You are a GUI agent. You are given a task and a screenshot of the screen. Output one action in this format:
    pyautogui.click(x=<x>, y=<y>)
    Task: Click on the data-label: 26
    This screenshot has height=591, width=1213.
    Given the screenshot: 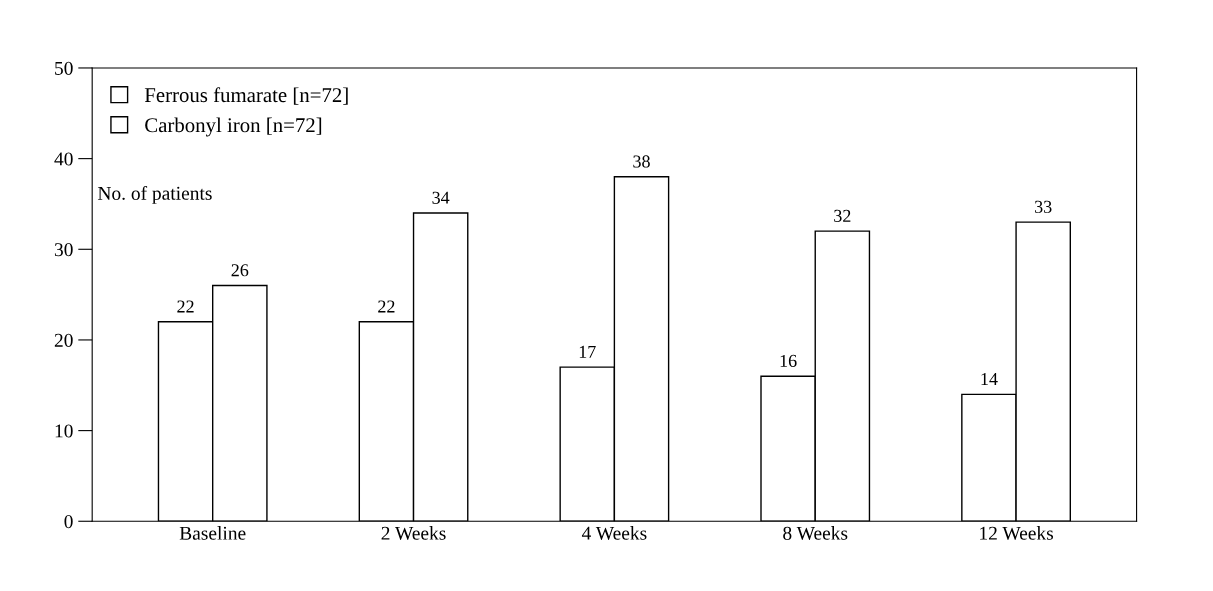 What is the action you would take?
    pyautogui.click(x=240, y=270)
    